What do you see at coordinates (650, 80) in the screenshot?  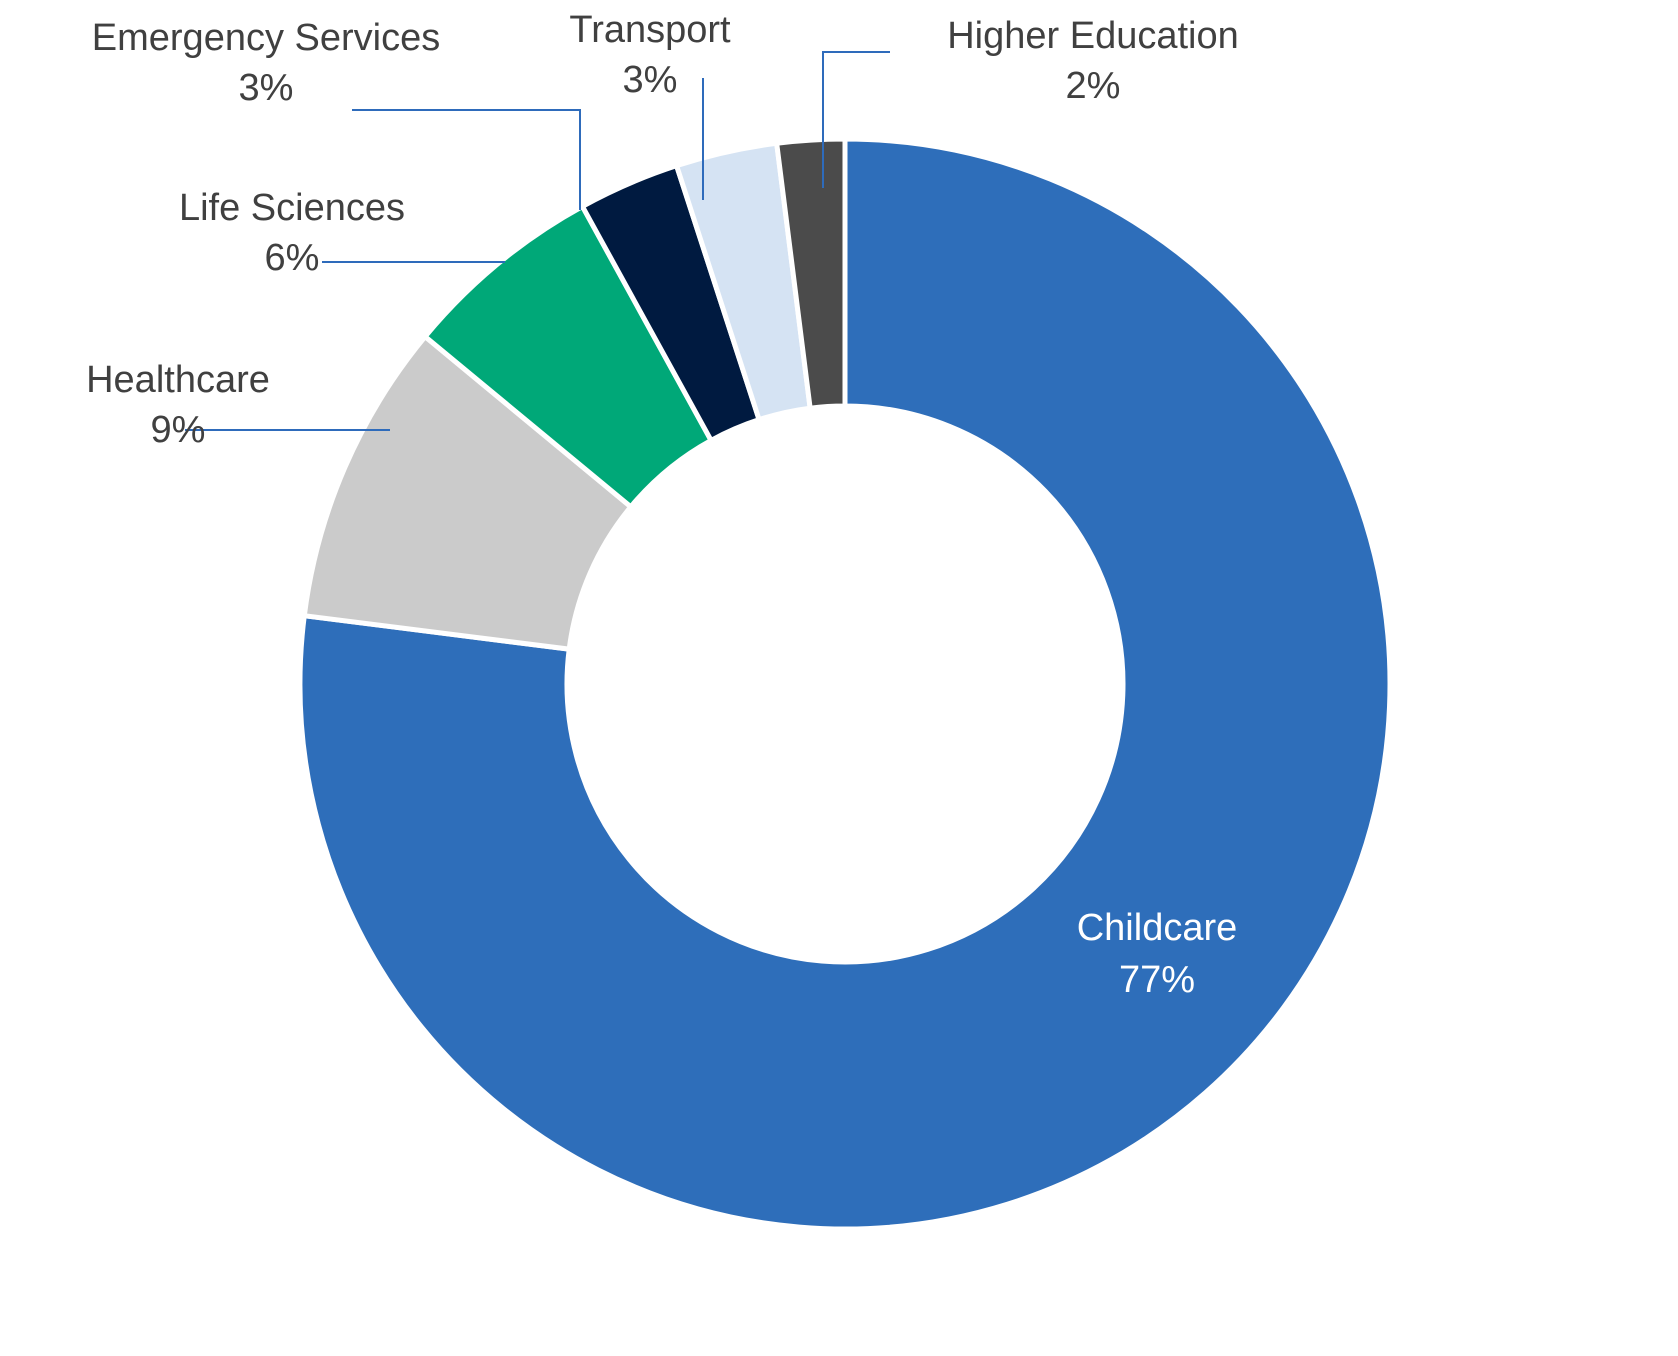 I see `value-label-transport: 3%` at bounding box center [650, 80].